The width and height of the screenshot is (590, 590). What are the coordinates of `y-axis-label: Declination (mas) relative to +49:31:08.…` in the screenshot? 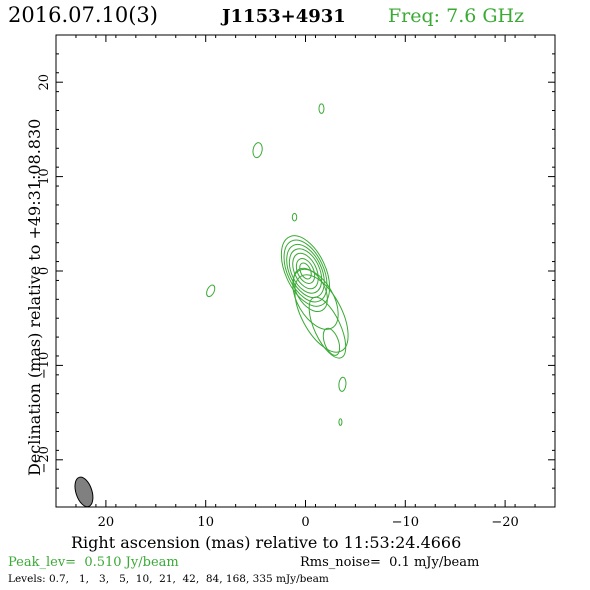 It's located at (34, 297).